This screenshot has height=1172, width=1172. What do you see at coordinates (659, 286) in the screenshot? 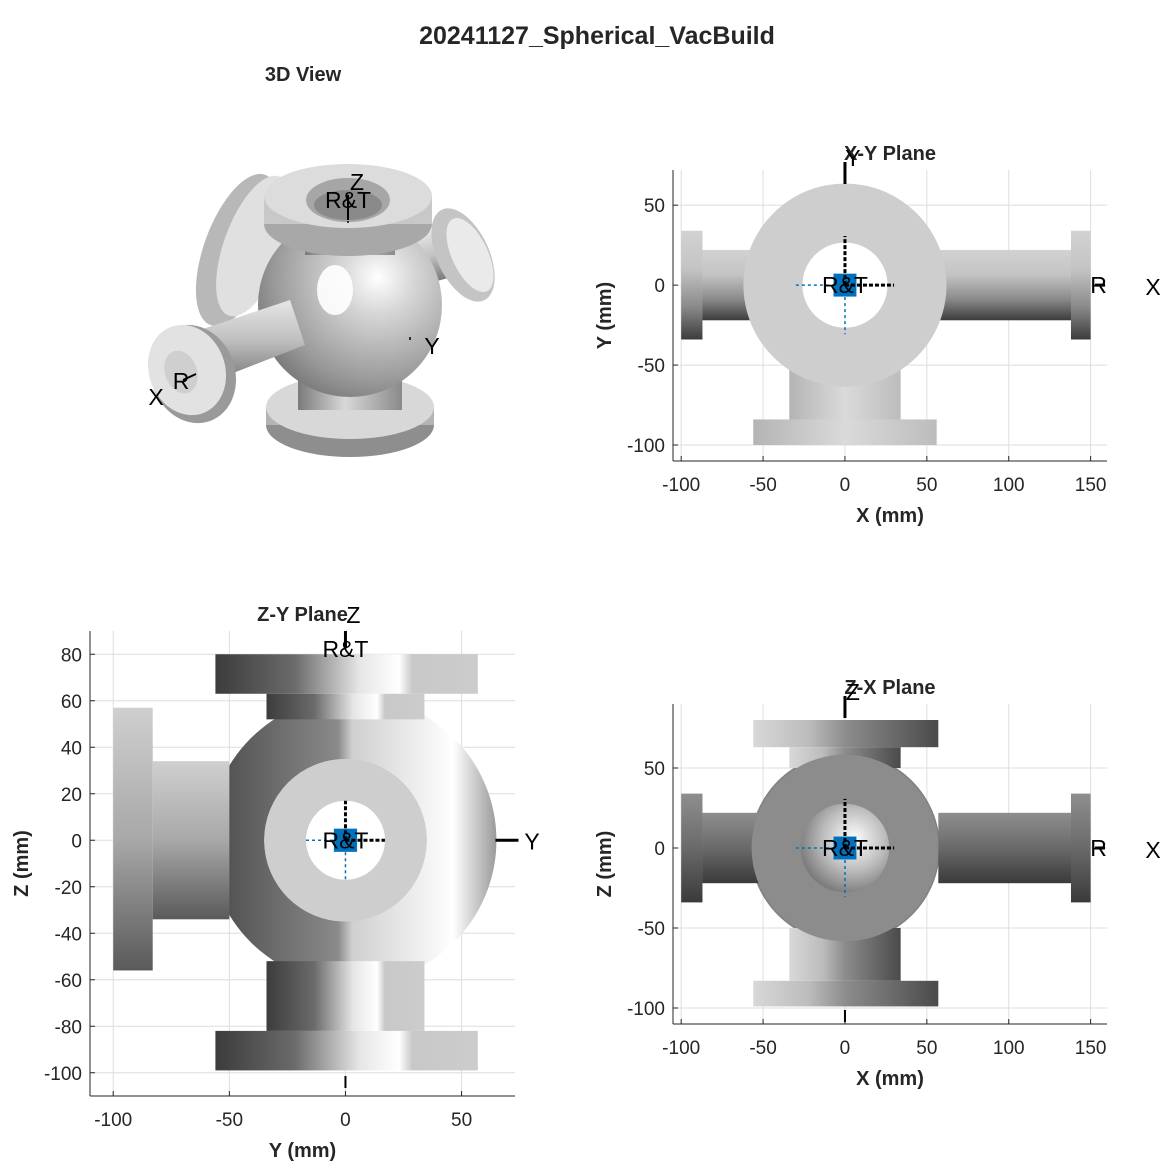
I see `xy-y-tick-label: 0` at bounding box center [659, 286].